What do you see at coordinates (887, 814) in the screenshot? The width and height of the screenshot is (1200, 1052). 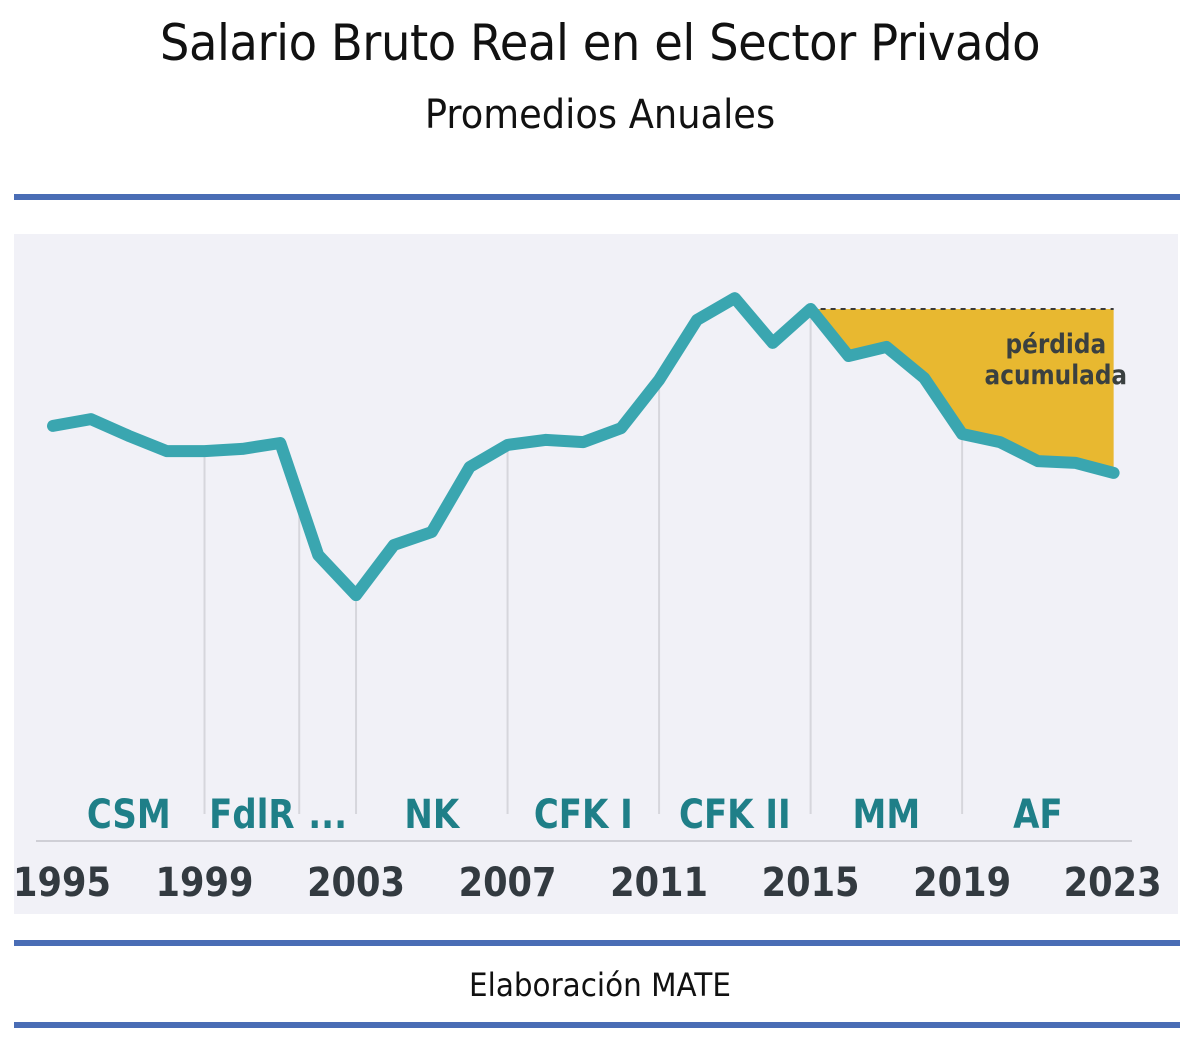 I see `period-label: MM` at bounding box center [887, 814].